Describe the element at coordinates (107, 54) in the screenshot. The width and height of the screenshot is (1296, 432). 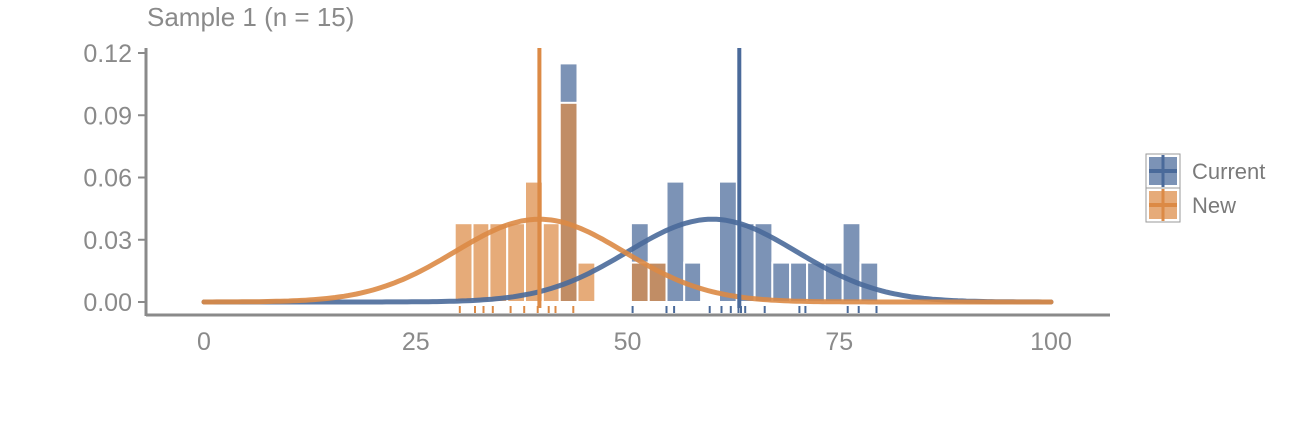
I see `y-tick-label: 0.12` at that location.